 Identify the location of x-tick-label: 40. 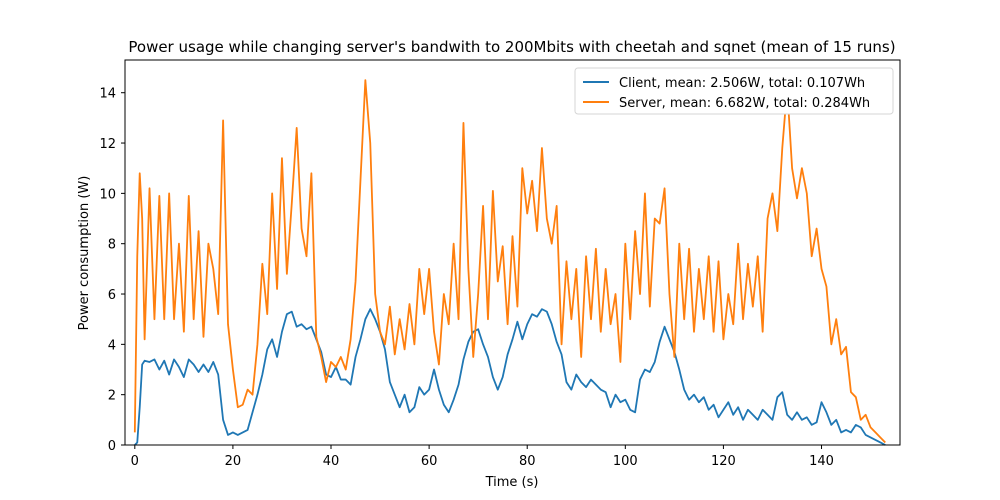
(331, 461).